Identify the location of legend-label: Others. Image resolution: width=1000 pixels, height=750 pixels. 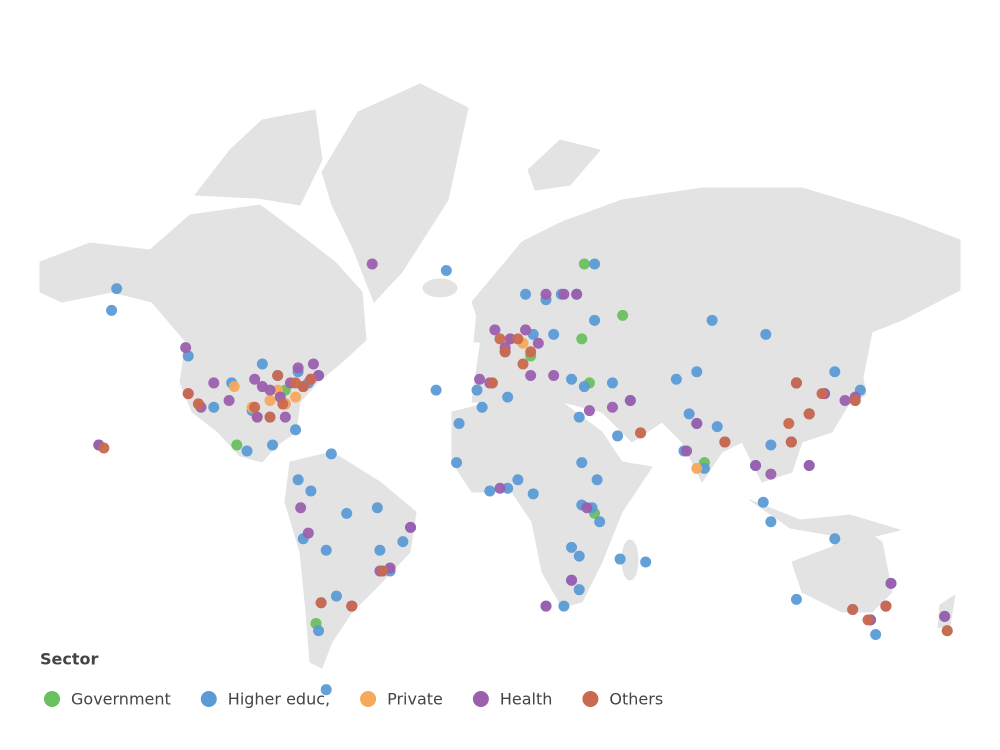
(636, 699).